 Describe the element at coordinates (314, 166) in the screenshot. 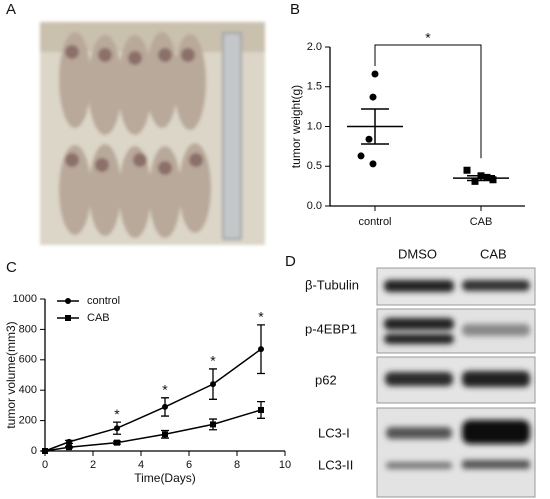

I see `y-tick-label: 0.5` at that location.